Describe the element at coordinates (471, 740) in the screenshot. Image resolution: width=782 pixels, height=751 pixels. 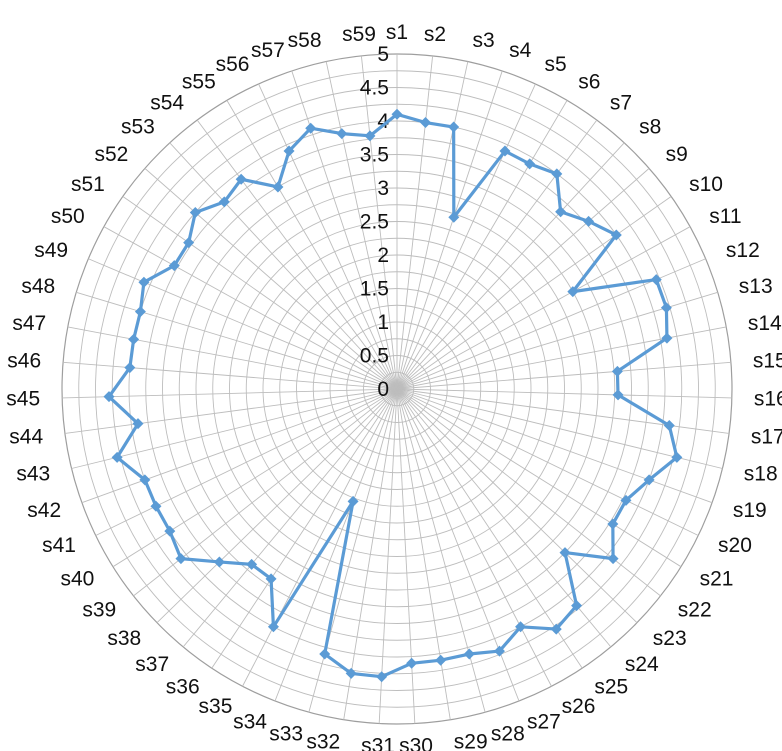
I see `category-label-s29: s29` at that location.